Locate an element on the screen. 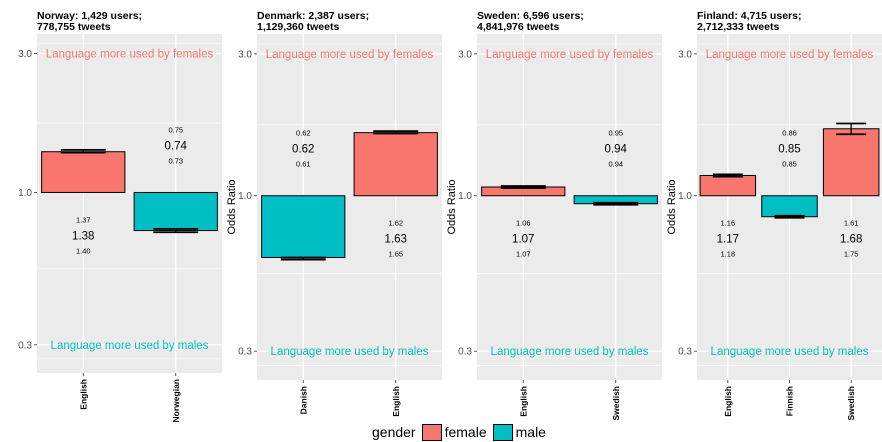 The height and width of the screenshot is (442, 882). odds-ratio-label: 1.07 is located at coordinates (523, 240).